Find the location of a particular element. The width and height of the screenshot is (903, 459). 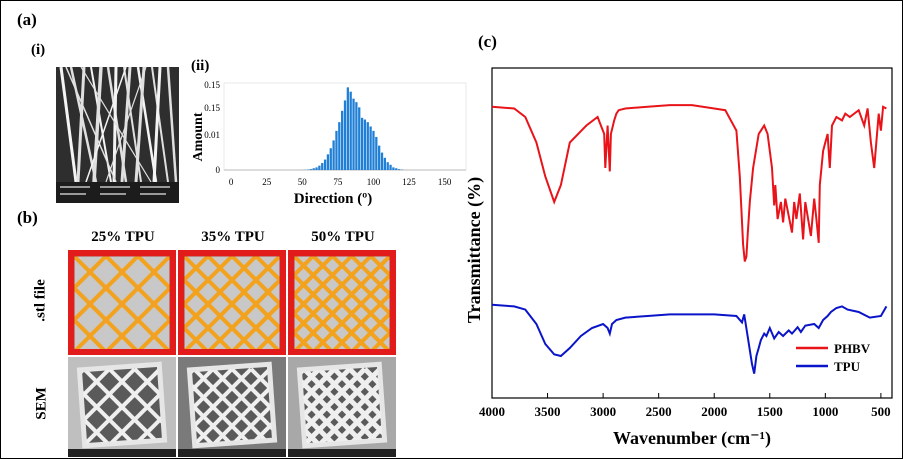

sem-lattice is located at coordinates (232, 405).